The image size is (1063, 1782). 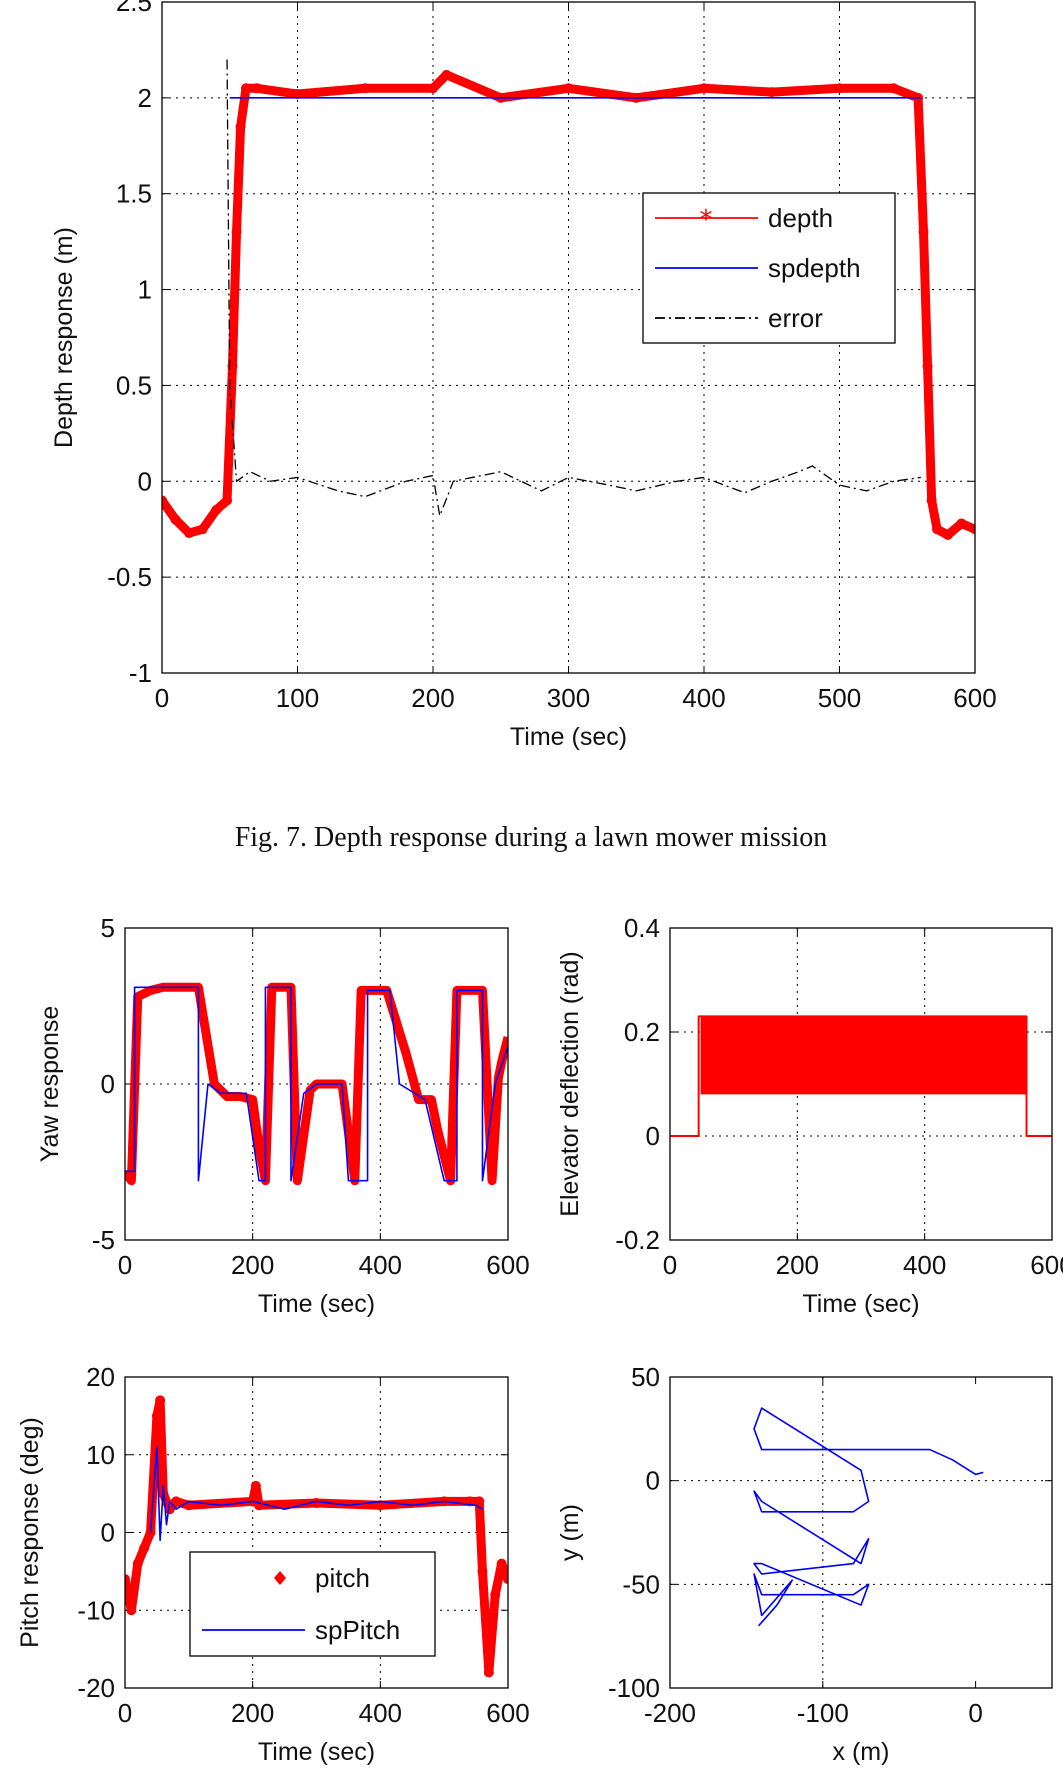 What do you see at coordinates (795, 318) in the screenshot?
I see `depth-legend-label-error: error` at bounding box center [795, 318].